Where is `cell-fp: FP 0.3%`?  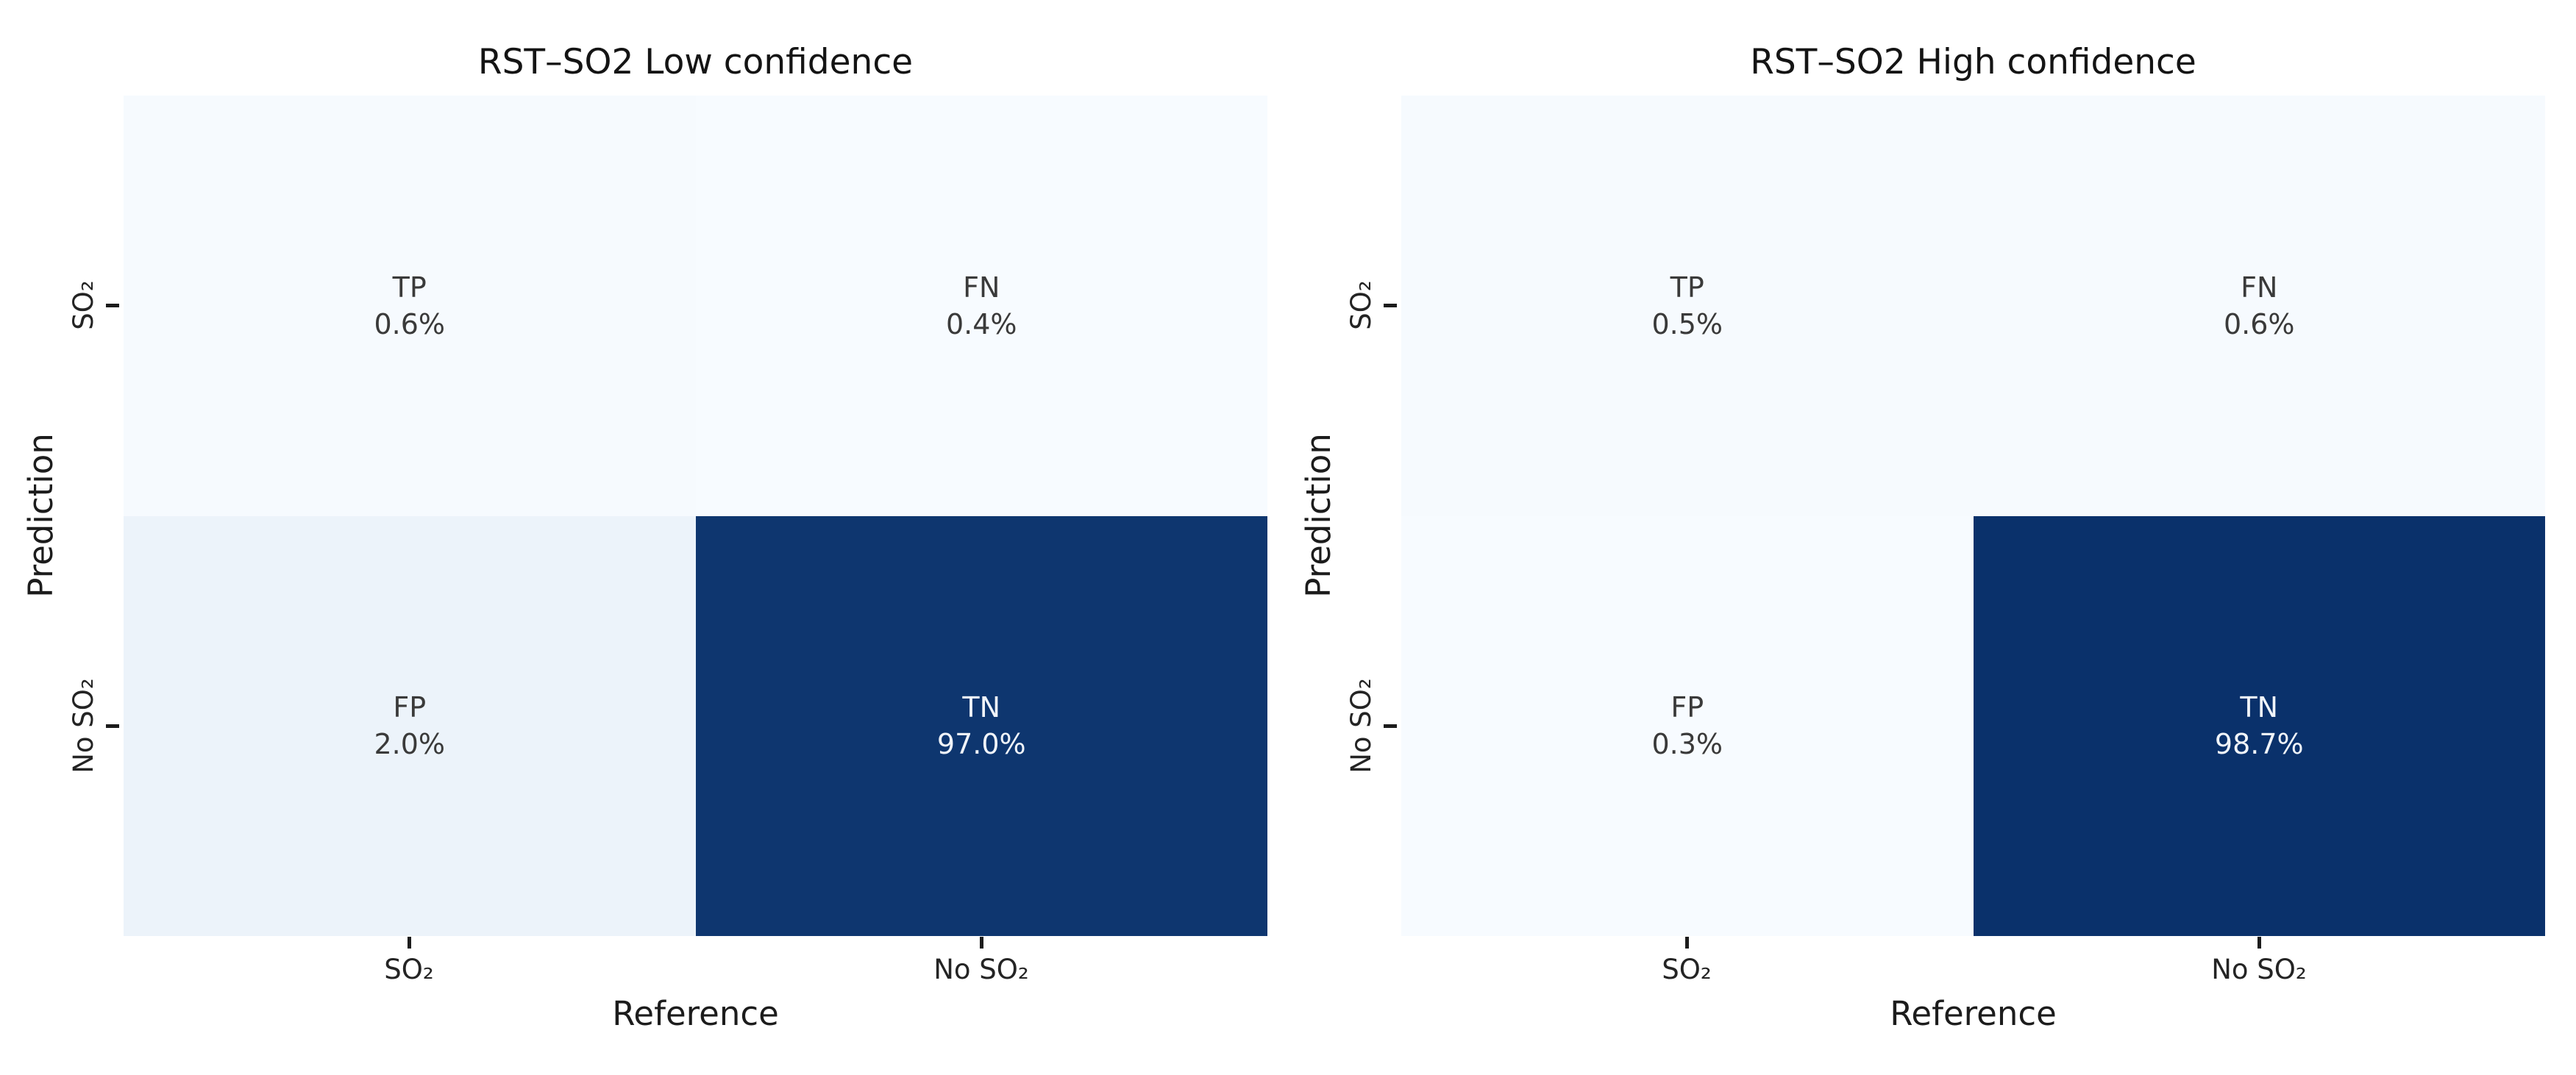 cell-fp: FP 0.3% is located at coordinates (1687, 726).